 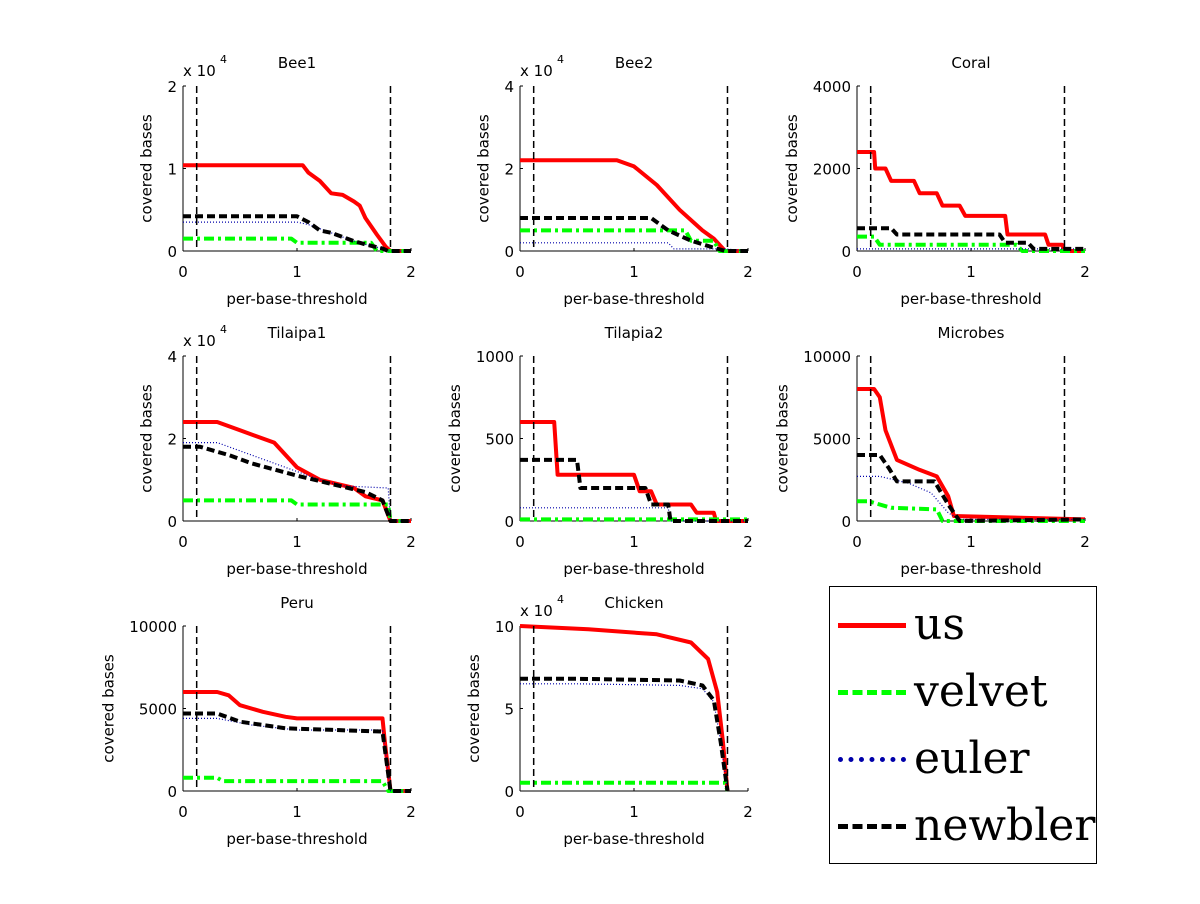 I want to click on subplot-title: Tilaipa1, so click(x=297, y=333).